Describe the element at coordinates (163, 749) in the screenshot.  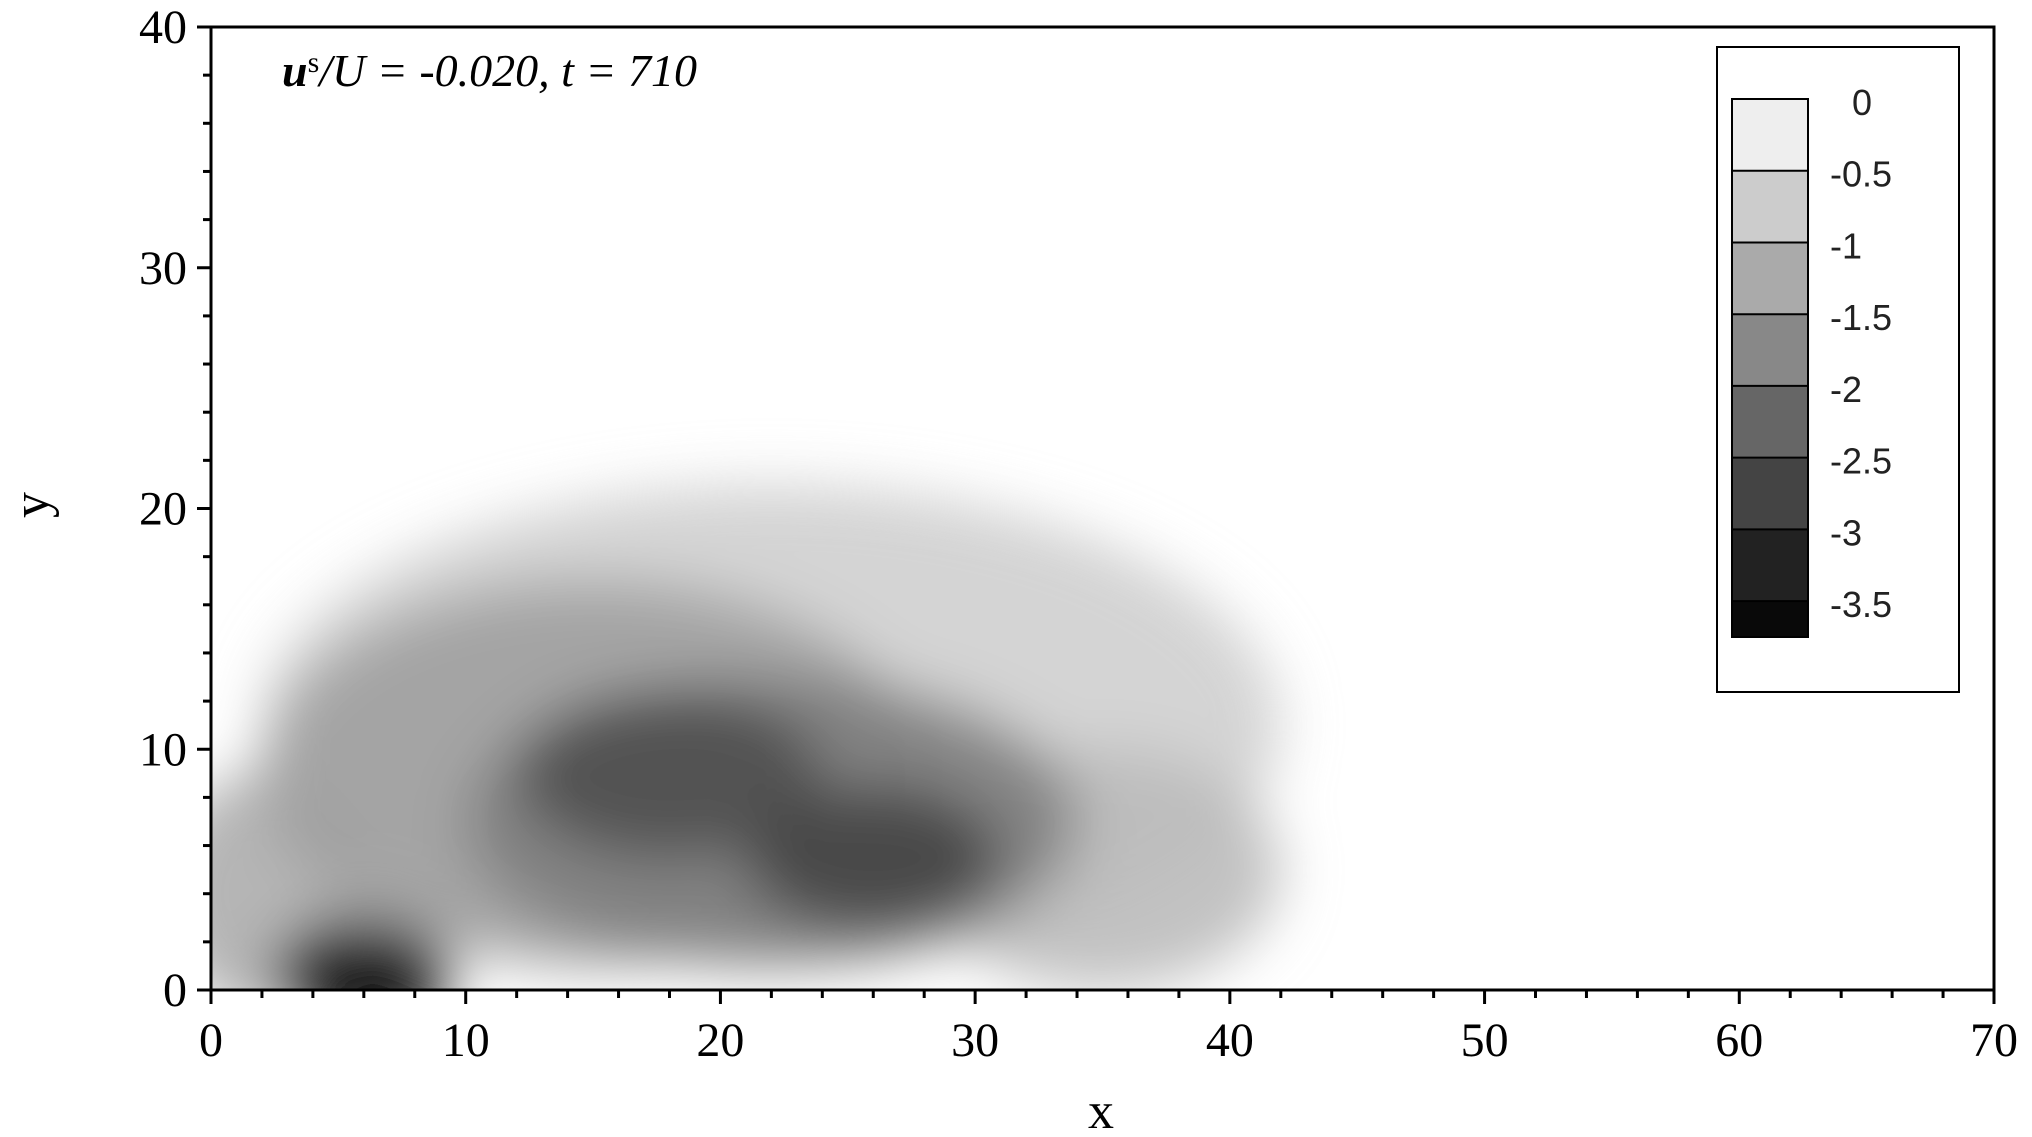
I see `y-tick-label: 10` at that location.